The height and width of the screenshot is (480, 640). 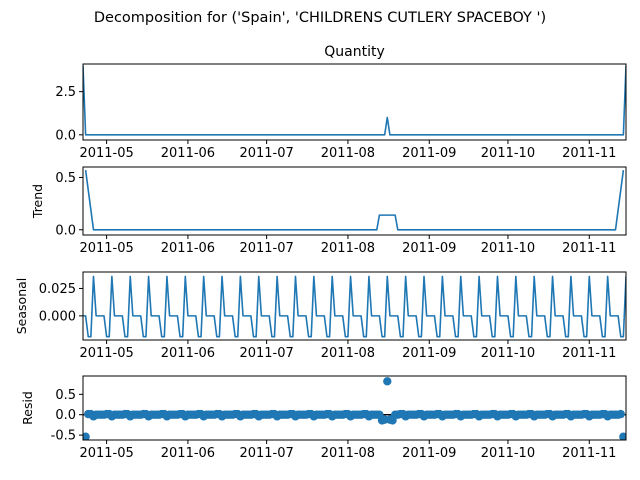 I want to click on y-tick-label: 0.000, so click(x=57, y=316).